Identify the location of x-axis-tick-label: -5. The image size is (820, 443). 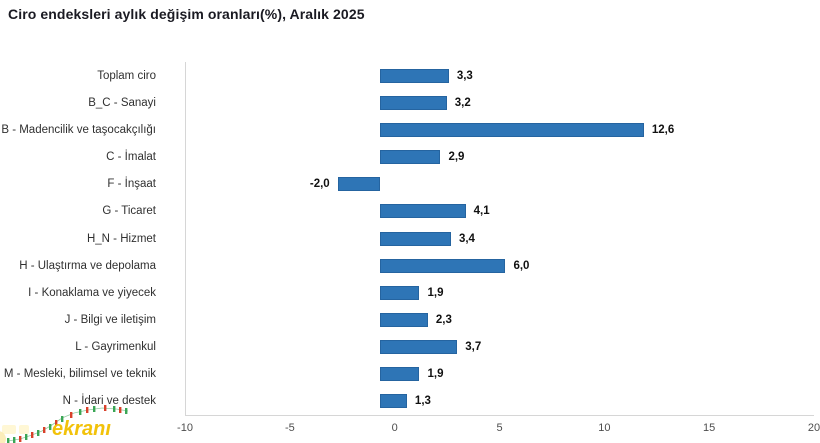
(289, 428).